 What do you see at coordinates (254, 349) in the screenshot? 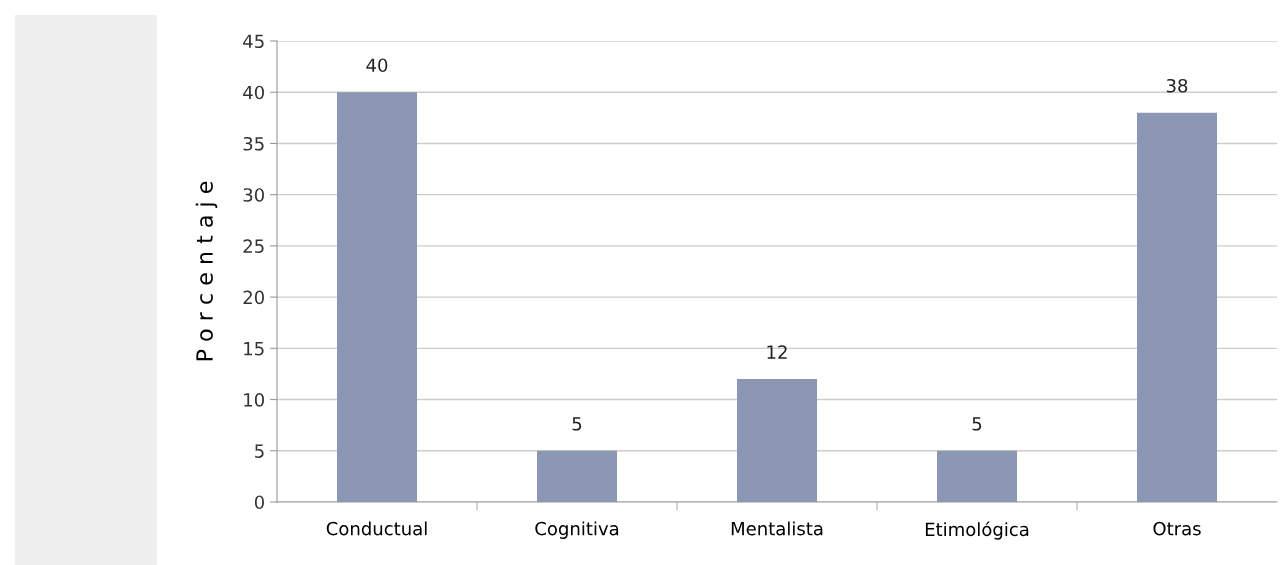
I see `y-tick-label: 15` at bounding box center [254, 349].